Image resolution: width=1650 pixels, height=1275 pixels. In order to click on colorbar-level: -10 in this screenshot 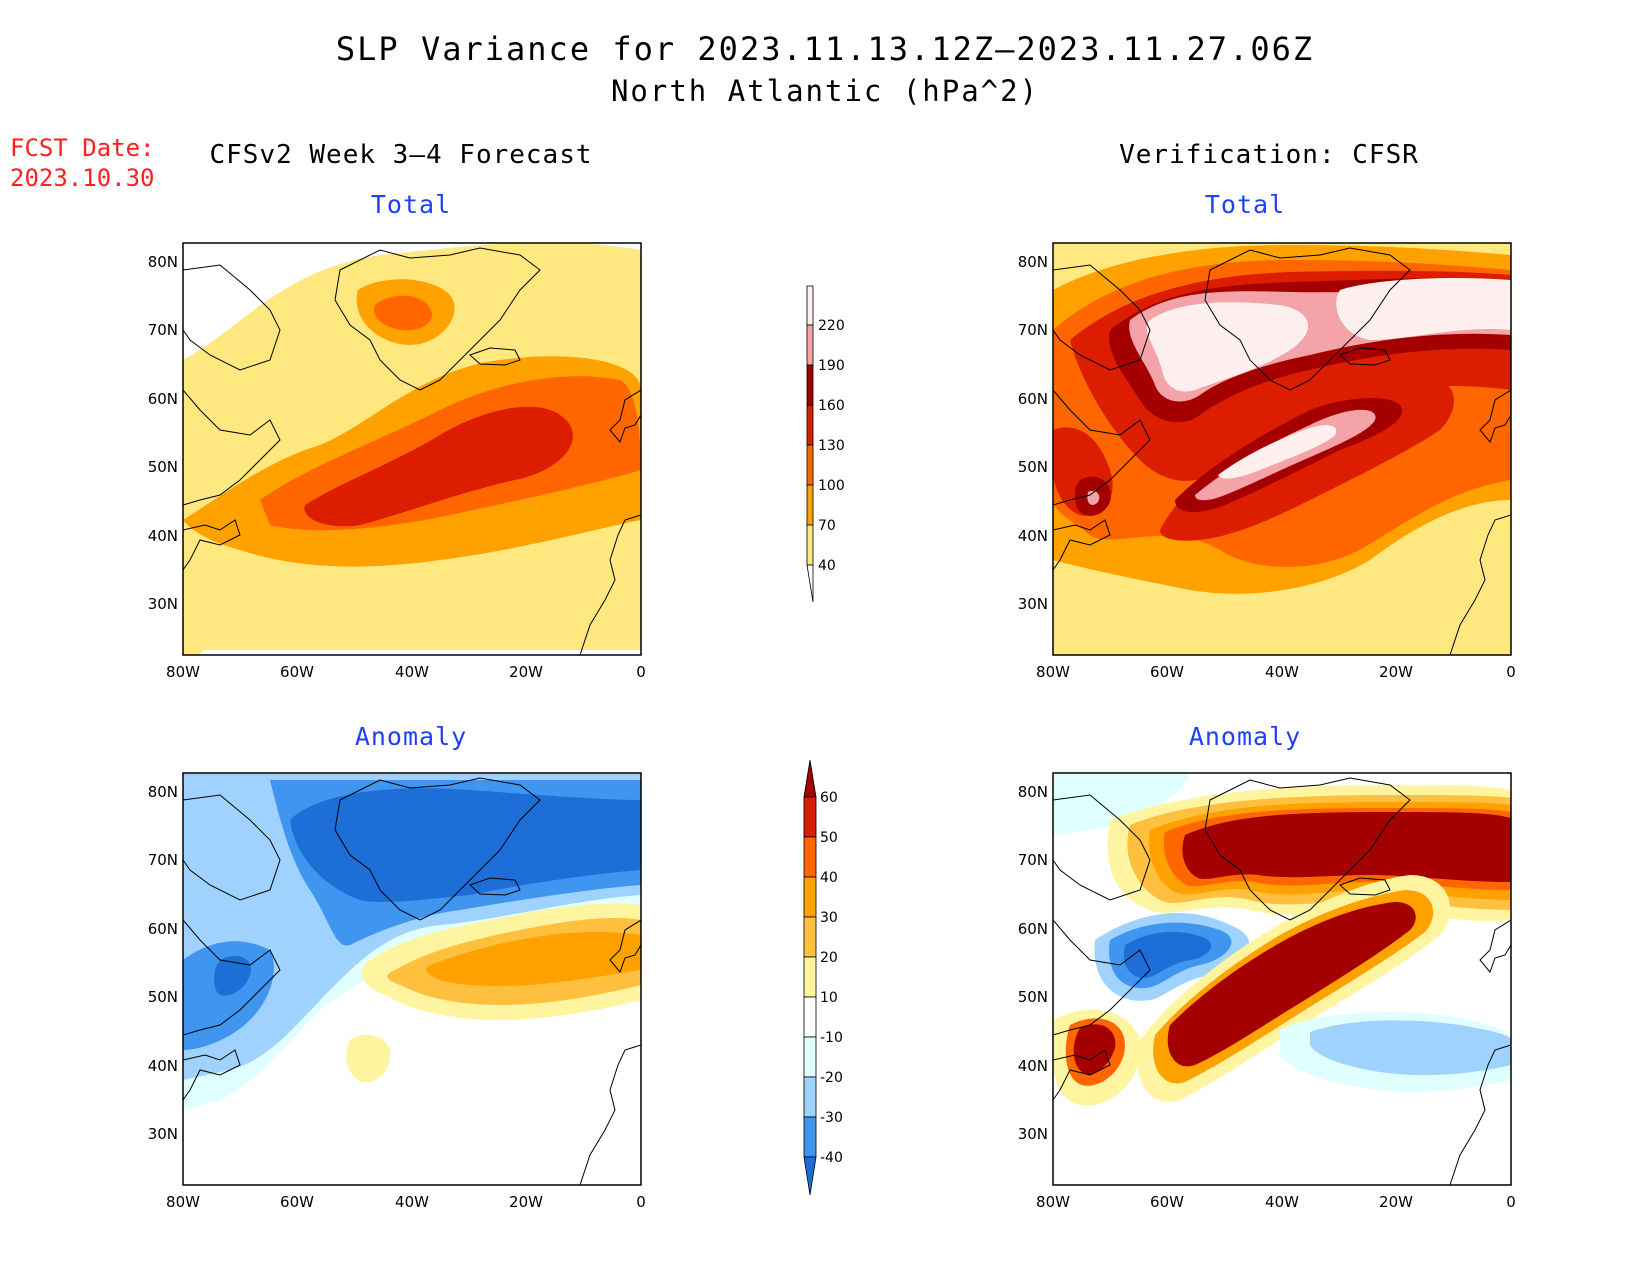, I will do `click(831, 1038)`.